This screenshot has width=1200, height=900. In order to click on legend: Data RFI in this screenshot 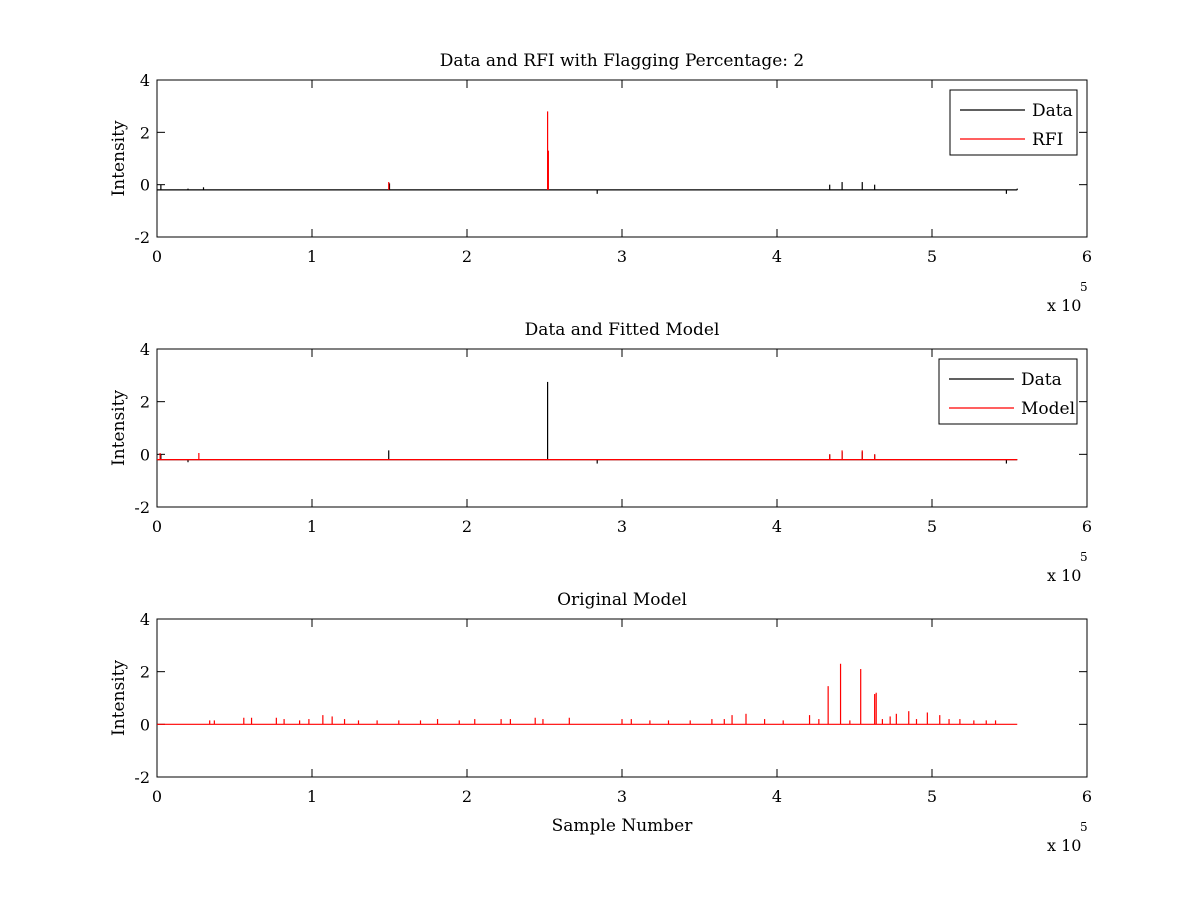, I will do `click(1013, 122)`.